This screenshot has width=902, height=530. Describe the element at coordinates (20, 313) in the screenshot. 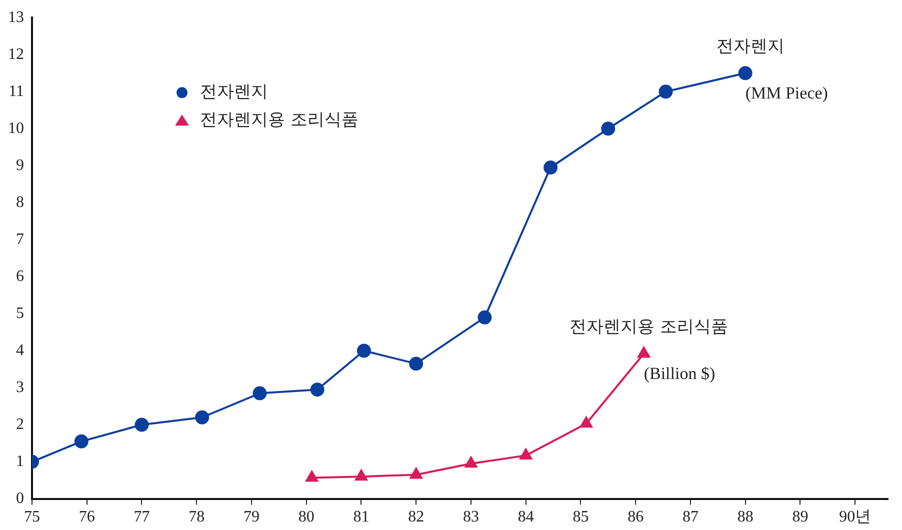

I see `y-tick-label: 5` at that location.